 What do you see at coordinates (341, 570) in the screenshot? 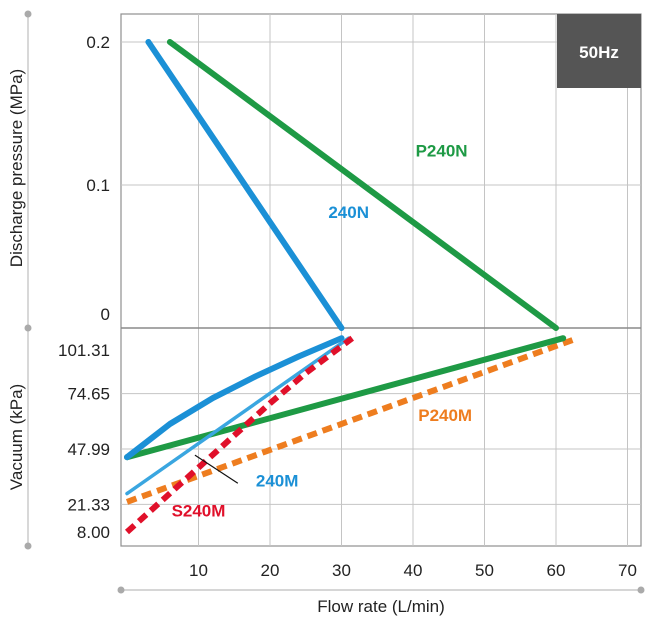
I see `x-tick-label: 30` at bounding box center [341, 570].